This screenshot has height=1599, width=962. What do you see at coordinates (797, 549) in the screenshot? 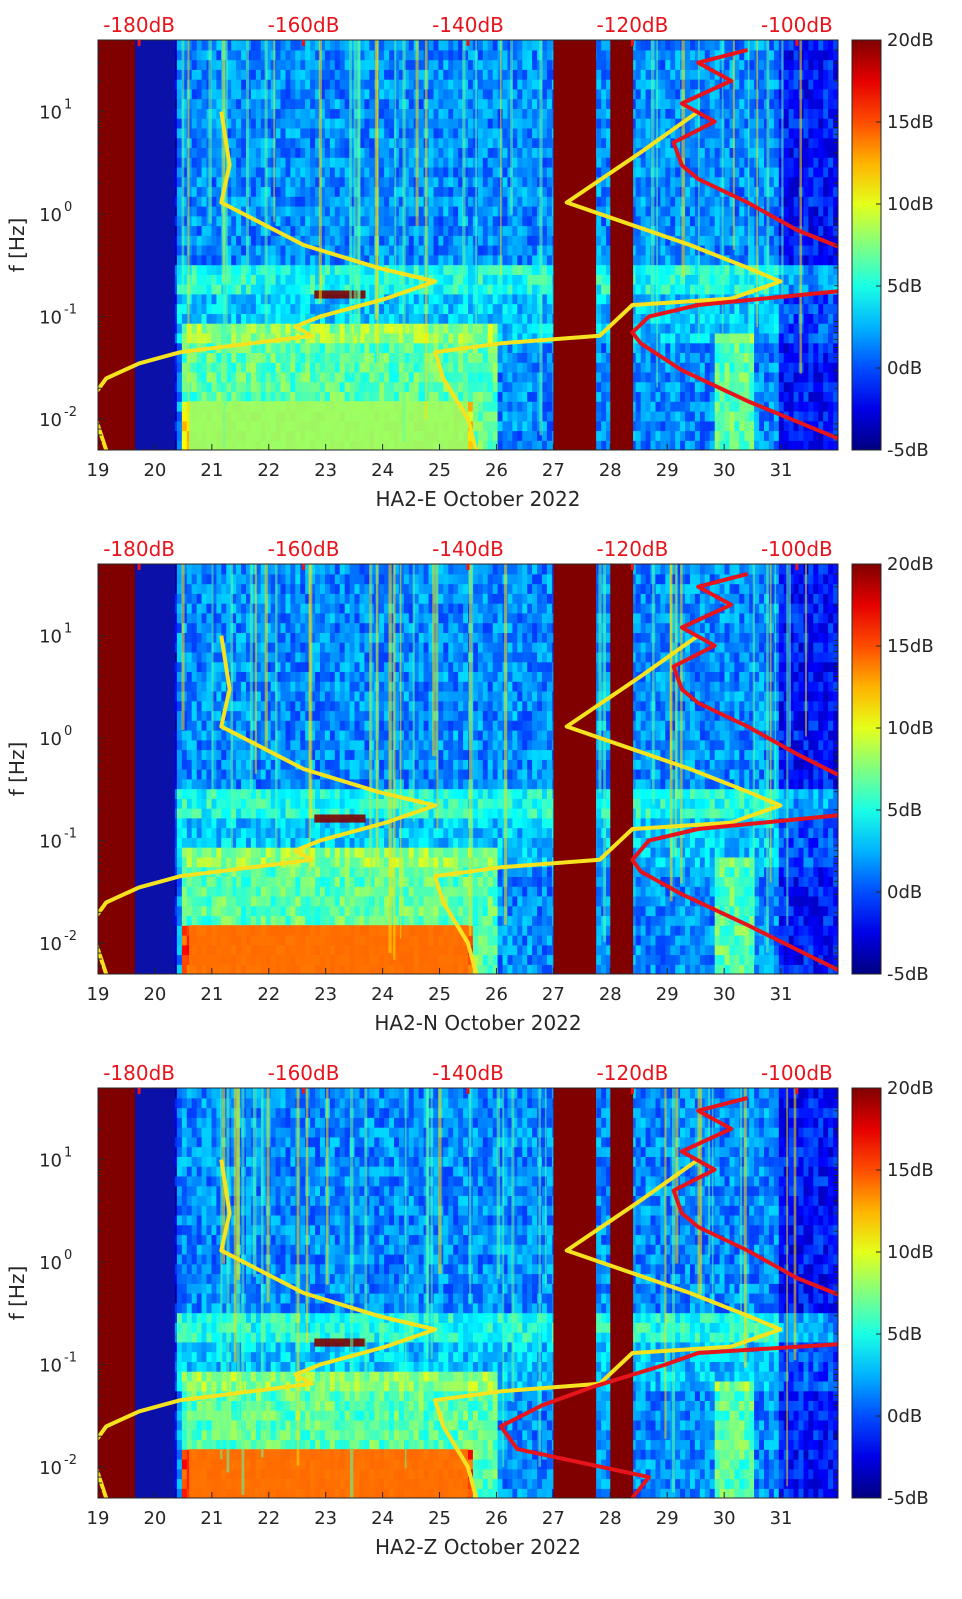
I see `top-axis-label: -100dB` at bounding box center [797, 549].